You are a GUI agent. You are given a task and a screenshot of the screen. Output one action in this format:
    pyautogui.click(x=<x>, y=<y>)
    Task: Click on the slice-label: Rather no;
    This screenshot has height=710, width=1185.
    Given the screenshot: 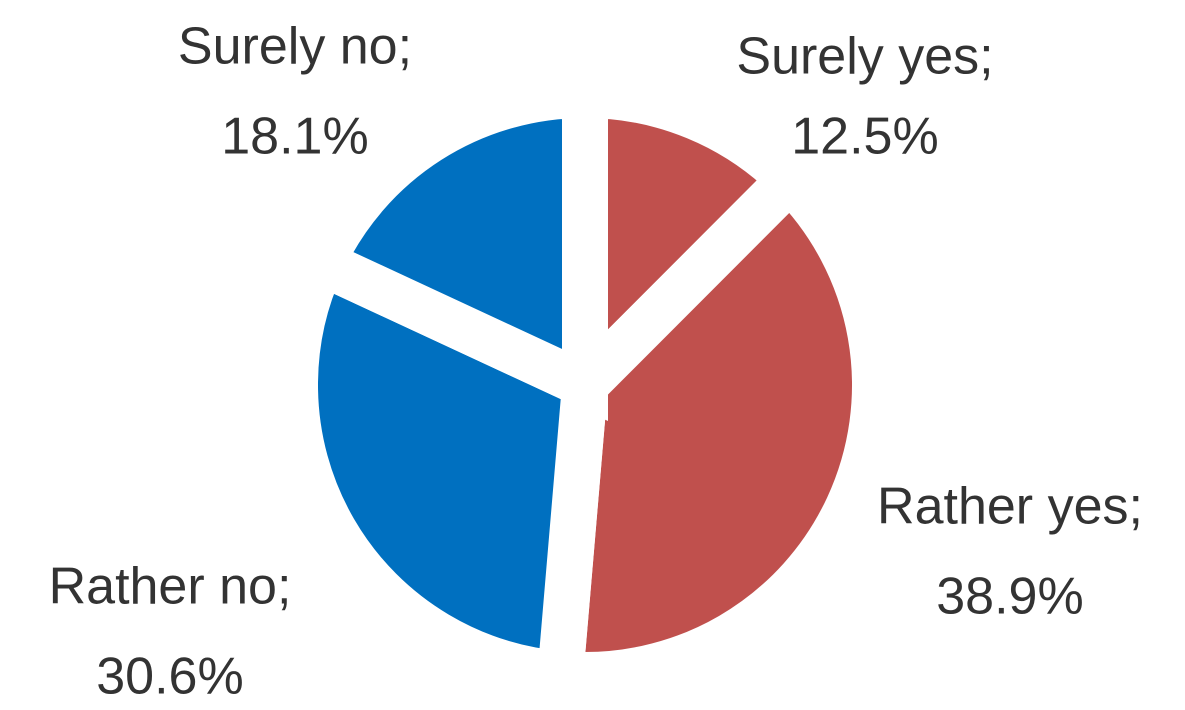 What is the action you would take?
    pyautogui.click(x=170, y=587)
    